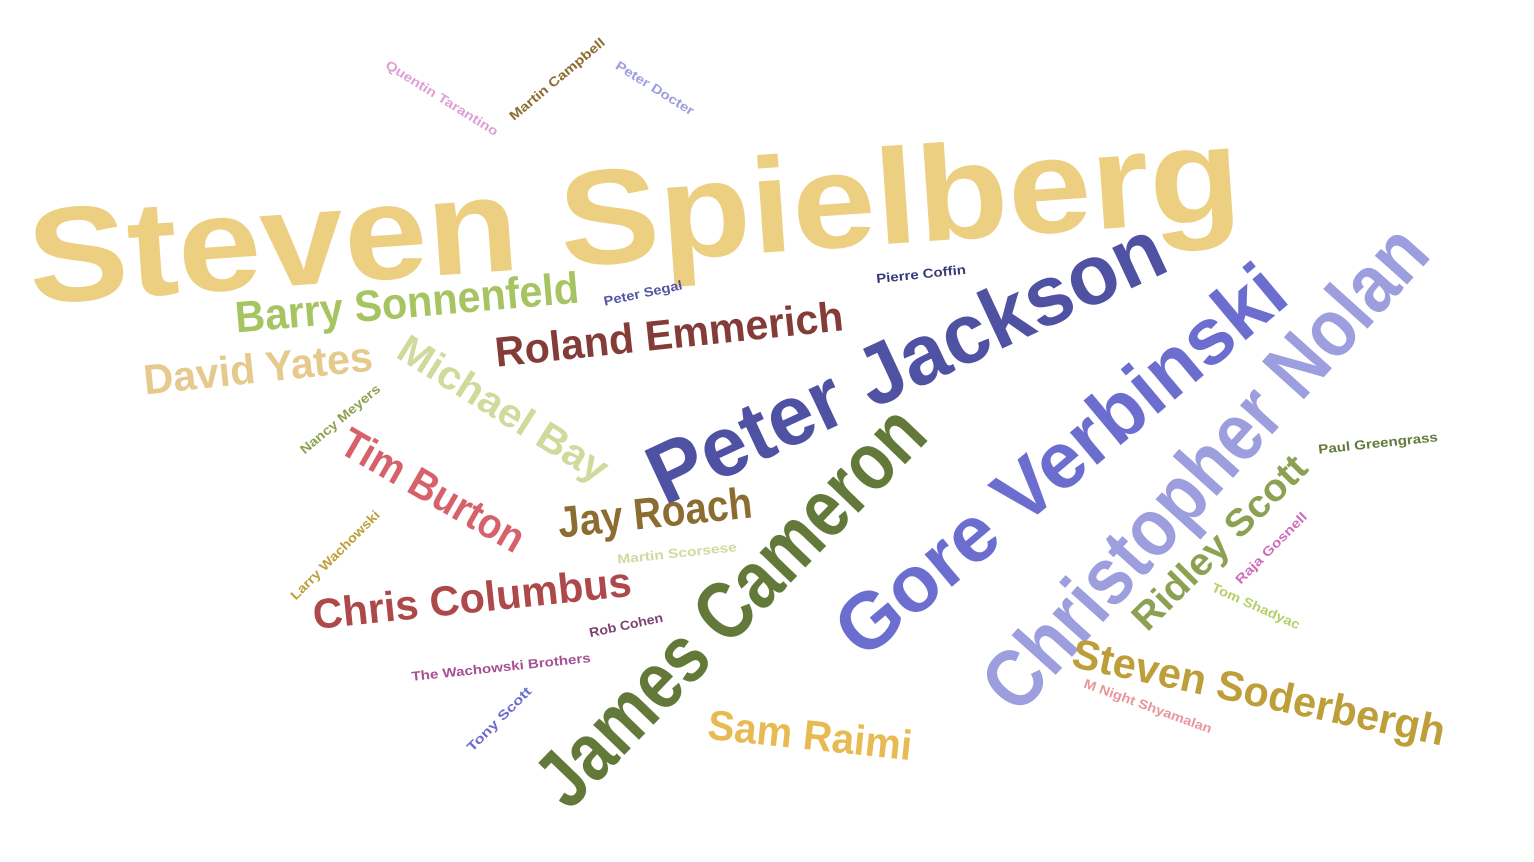 The image size is (1534, 862). Describe the element at coordinates (471, 598) in the screenshot. I see `word-chris-columbus: Chris Columbus` at that location.